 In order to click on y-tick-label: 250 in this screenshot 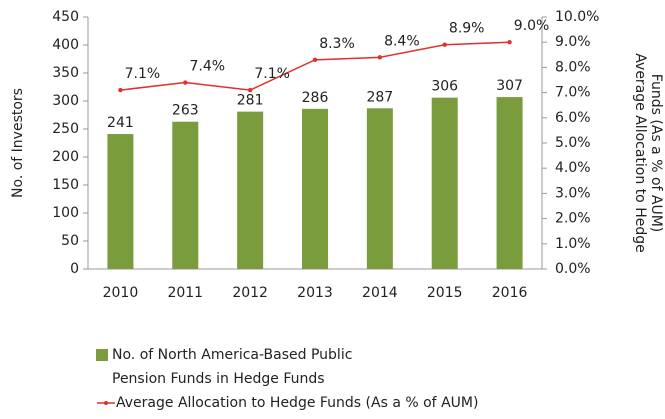, I will do `click(65, 129)`.